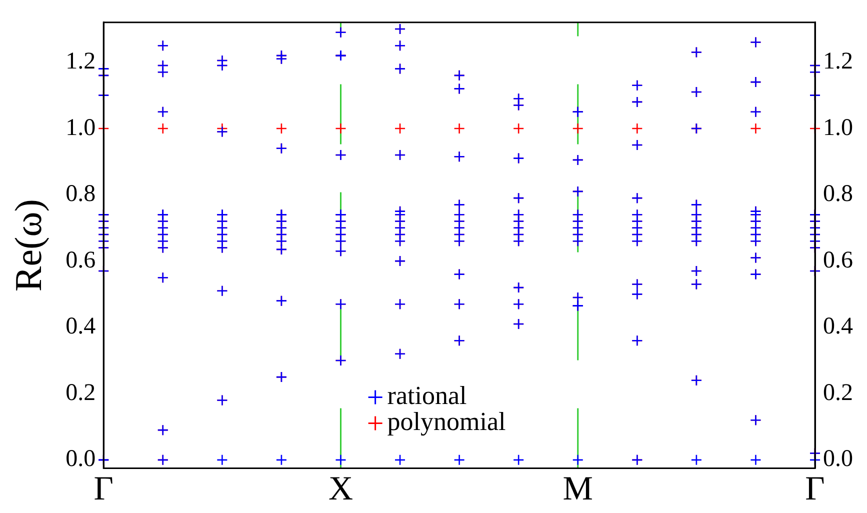 This screenshot has height=513, width=867. Describe the element at coordinates (81, 393) in the screenshot. I see `y-tick-label: 0.2` at that location.